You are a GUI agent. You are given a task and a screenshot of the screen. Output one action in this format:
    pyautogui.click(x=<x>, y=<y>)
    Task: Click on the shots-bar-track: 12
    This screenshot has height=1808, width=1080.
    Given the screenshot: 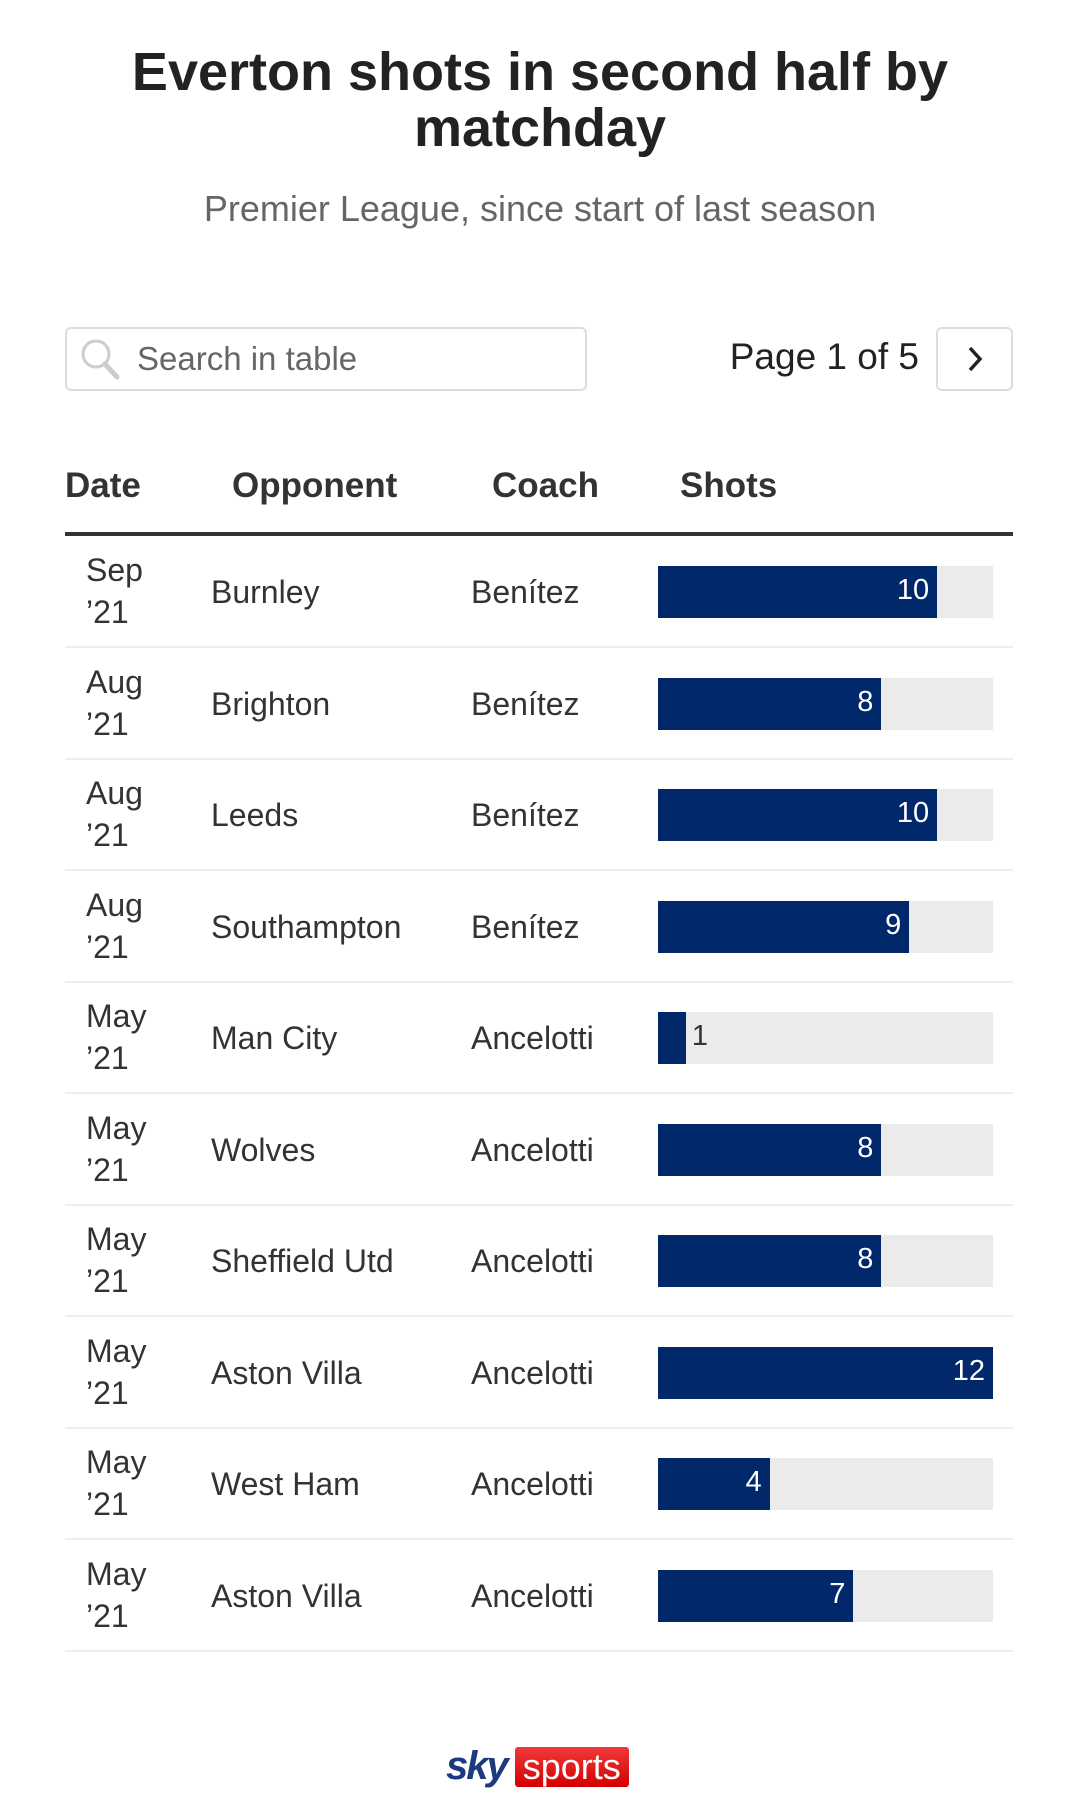 What is the action you would take?
    pyautogui.click(x=825, y=1372)
    